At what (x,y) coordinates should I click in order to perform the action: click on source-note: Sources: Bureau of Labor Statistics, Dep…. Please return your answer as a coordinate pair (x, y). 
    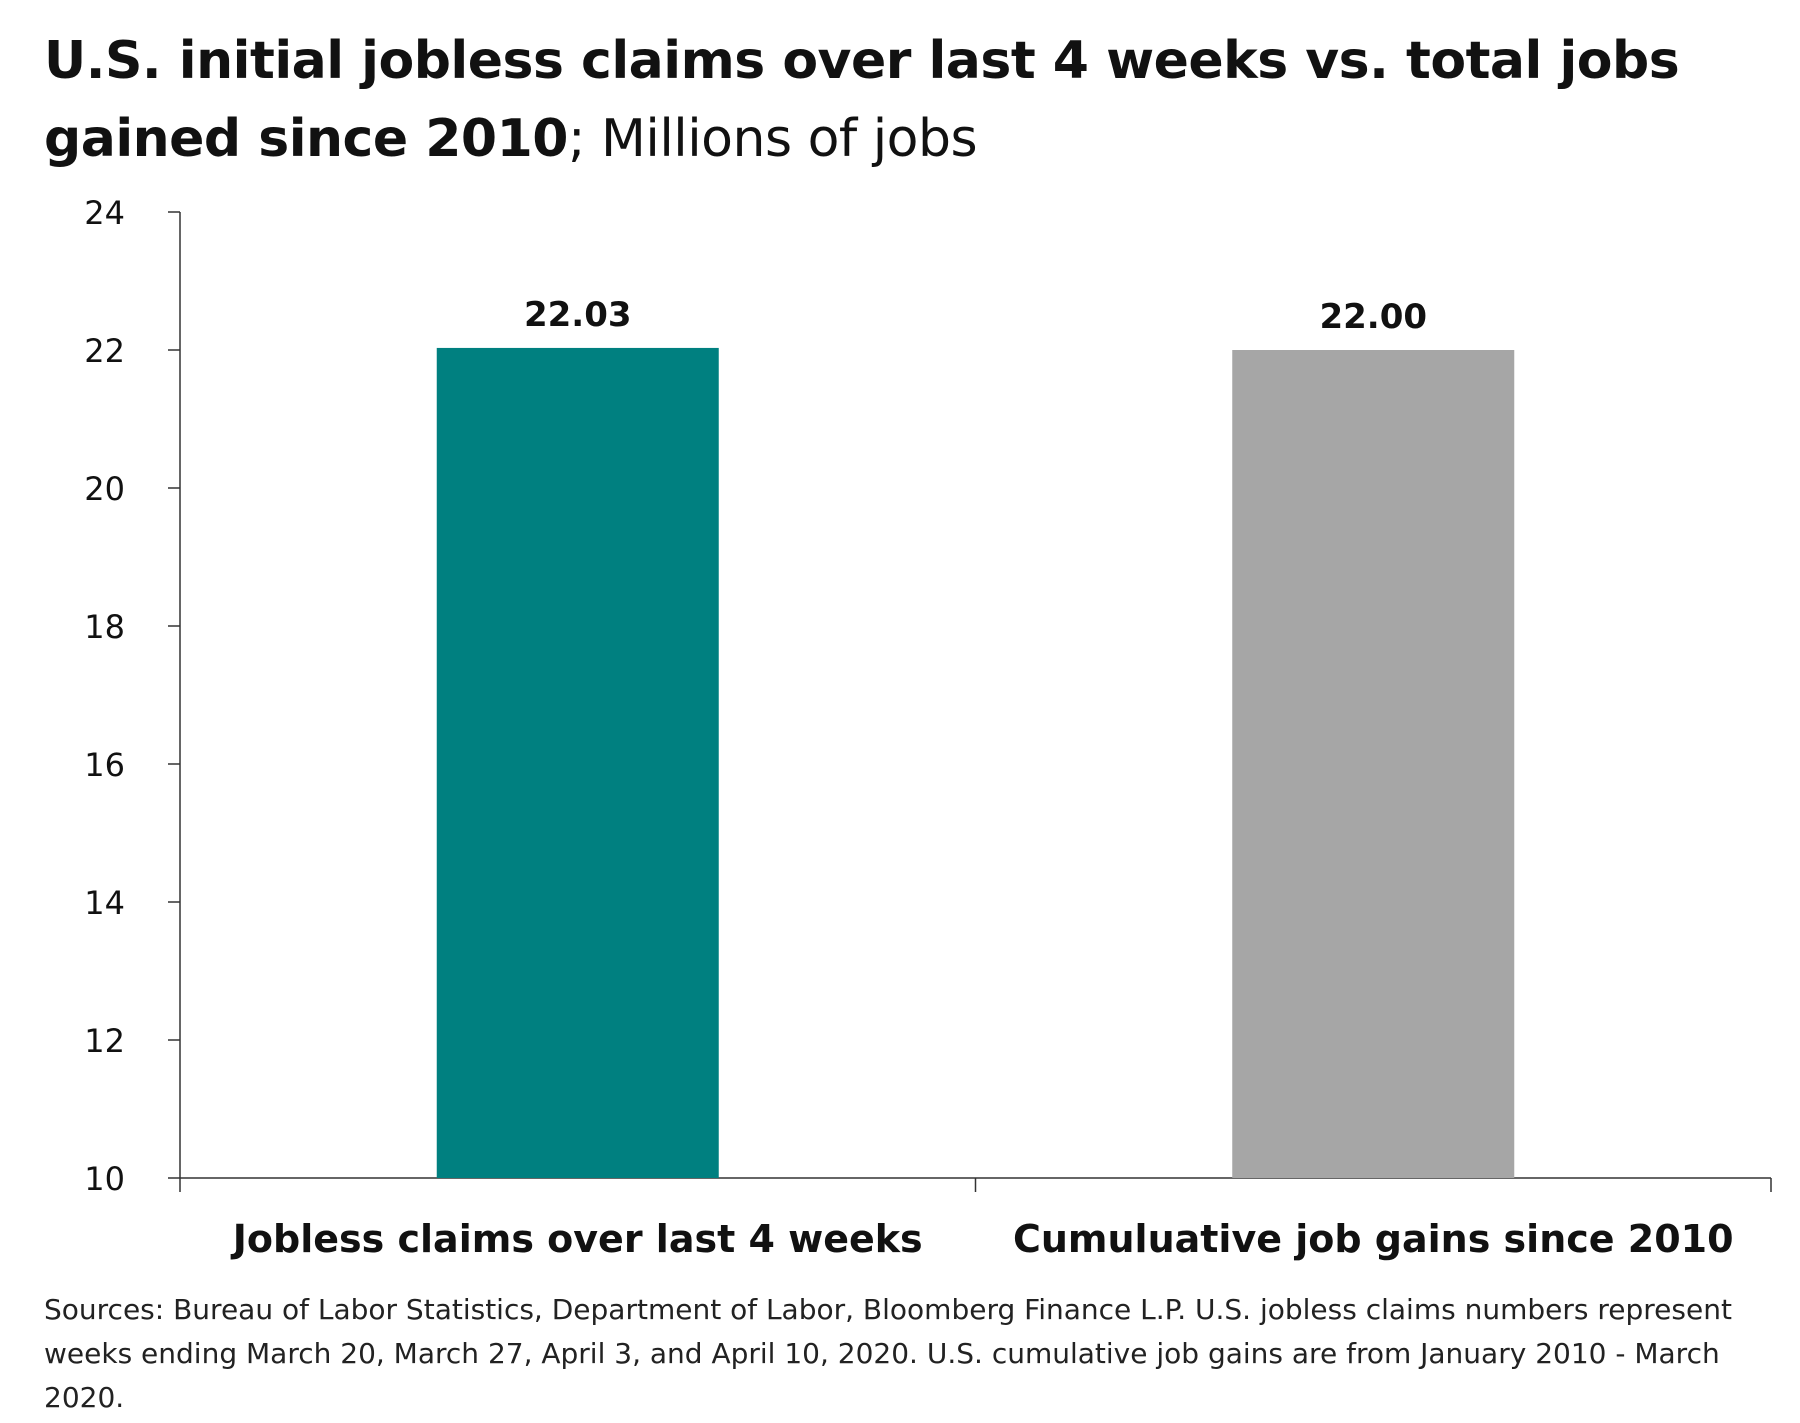
    Looking at the image, I should click on (888, 1353).